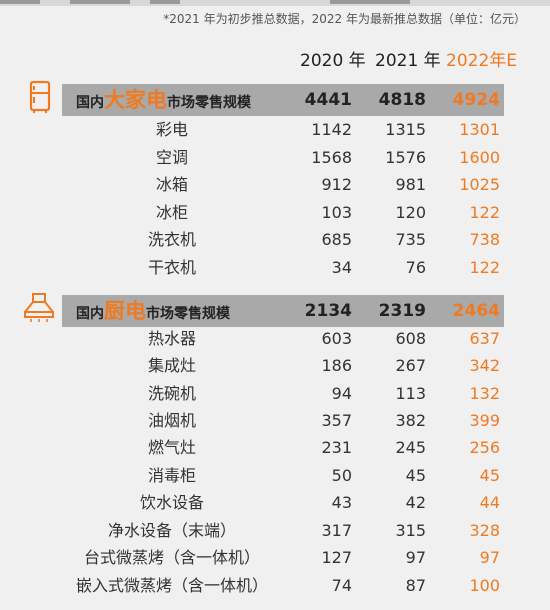 The width and height of the screenshot is (550, 610). I want to click on row-label: 空调, so click(171, 157).